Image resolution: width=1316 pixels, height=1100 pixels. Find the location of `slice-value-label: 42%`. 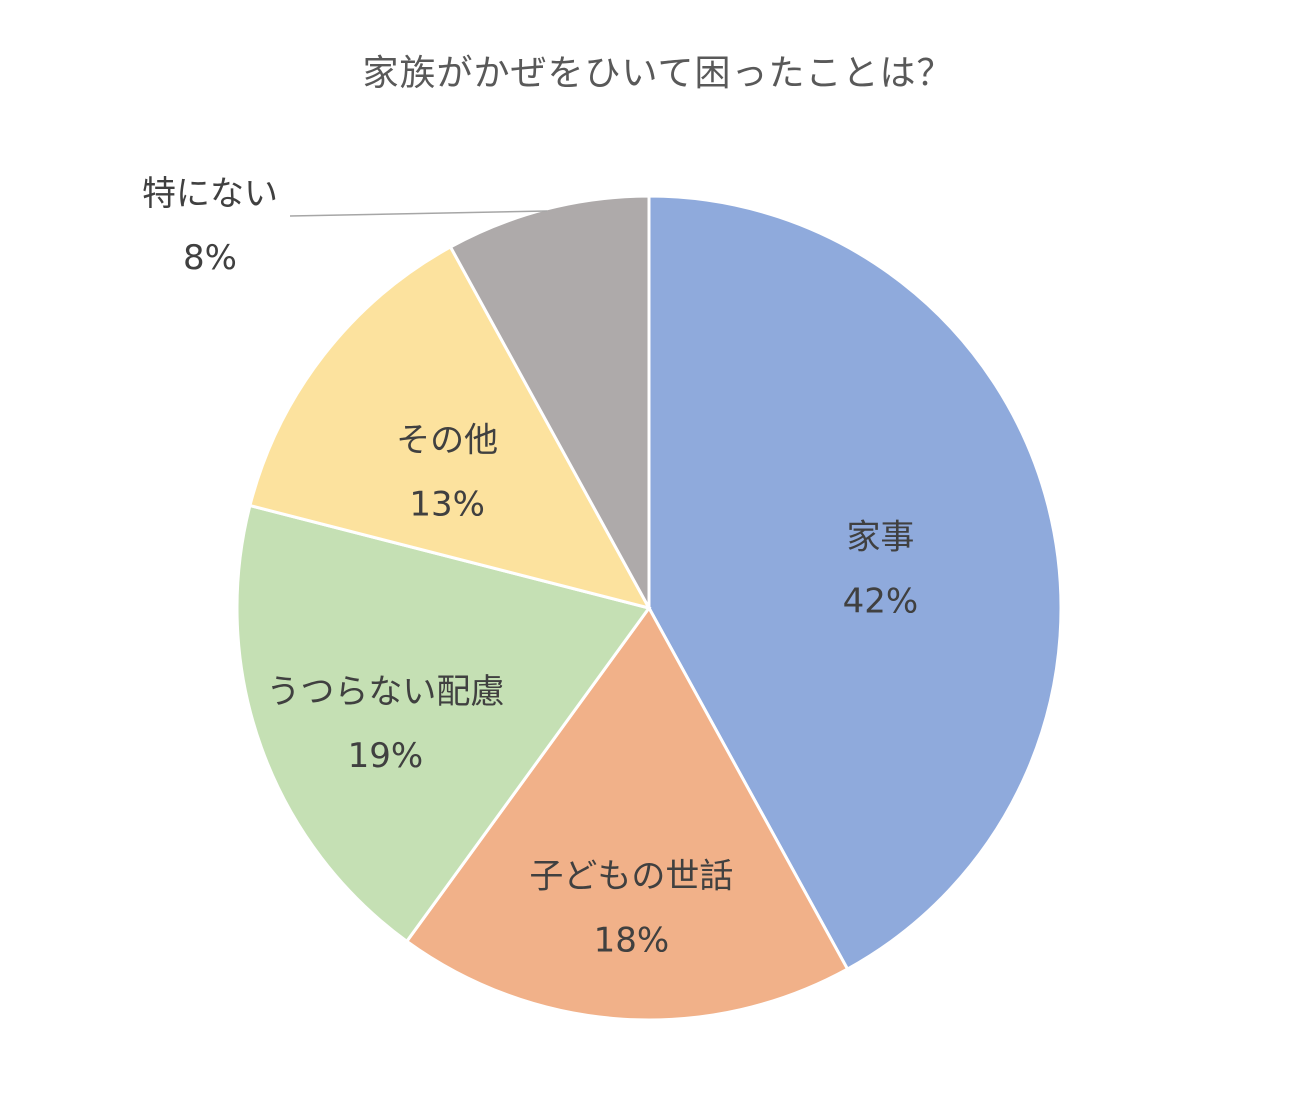

slice-value-label: 42% is located at coordinates (881, 602).